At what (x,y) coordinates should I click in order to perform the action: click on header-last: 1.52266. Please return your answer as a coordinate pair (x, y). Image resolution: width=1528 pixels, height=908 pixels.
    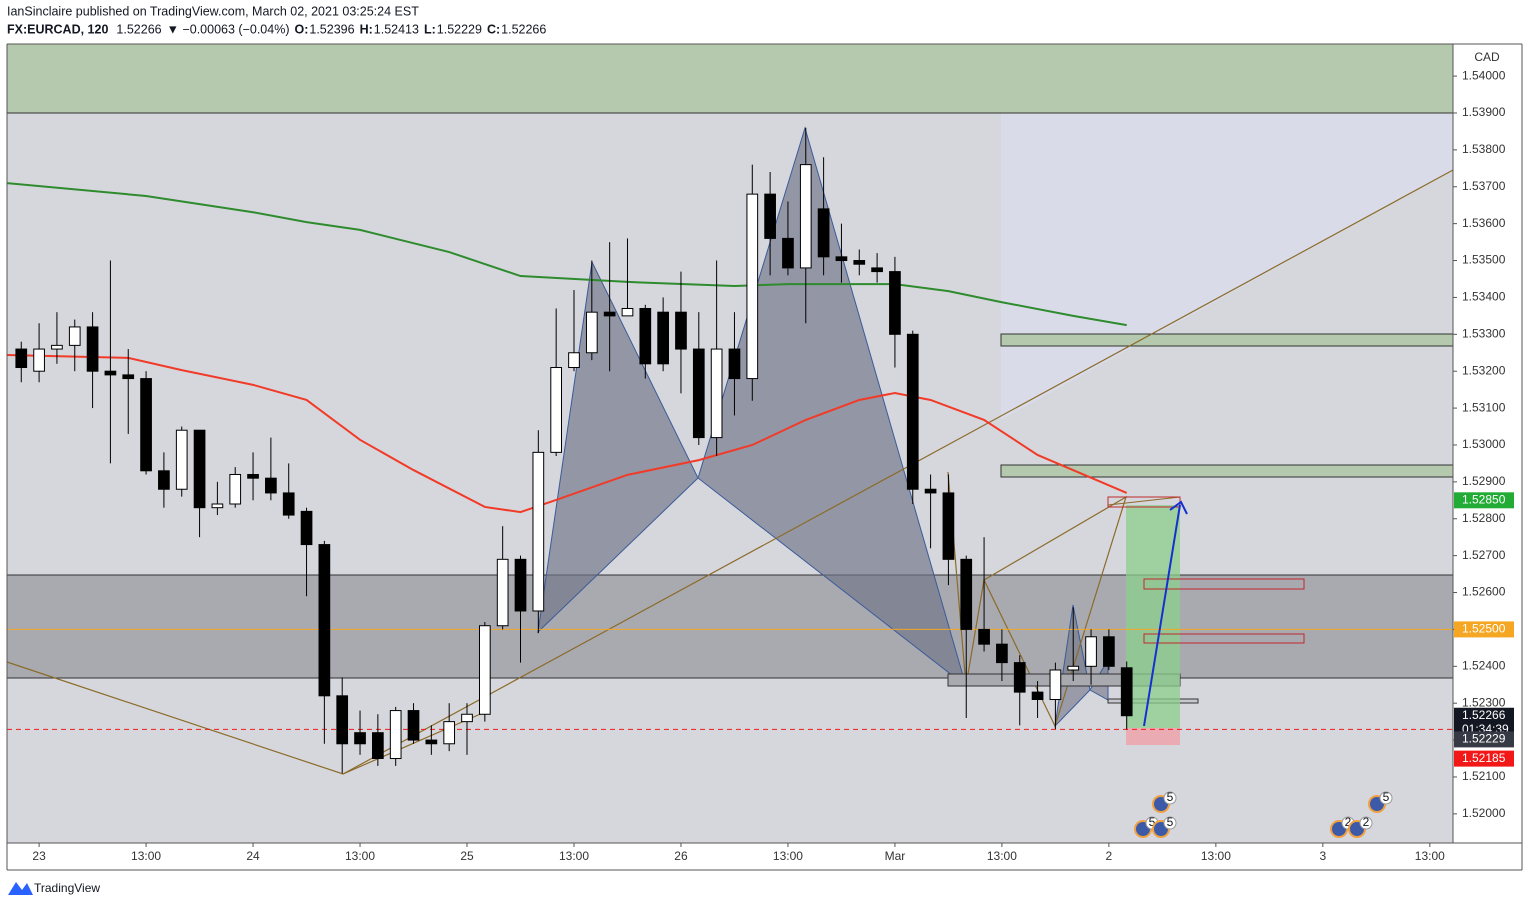
    Looking at the image, I should click on (138, 29).